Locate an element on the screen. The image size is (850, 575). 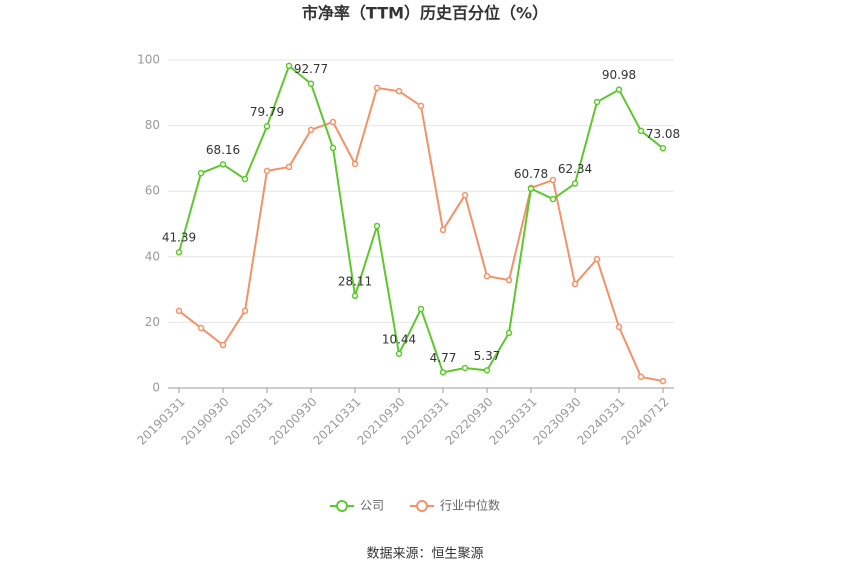
data-label: 62.34 is located at coordinates (575, 169).